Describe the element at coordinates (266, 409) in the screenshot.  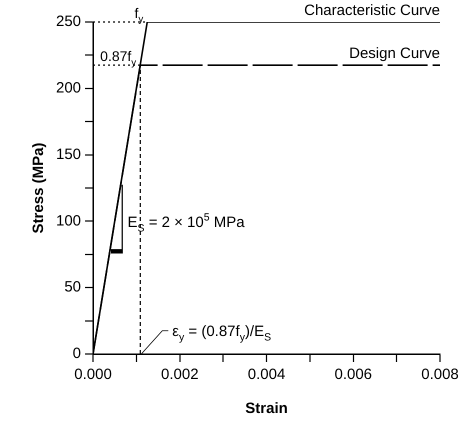
I see `x-axis-title: Strain` at that location.